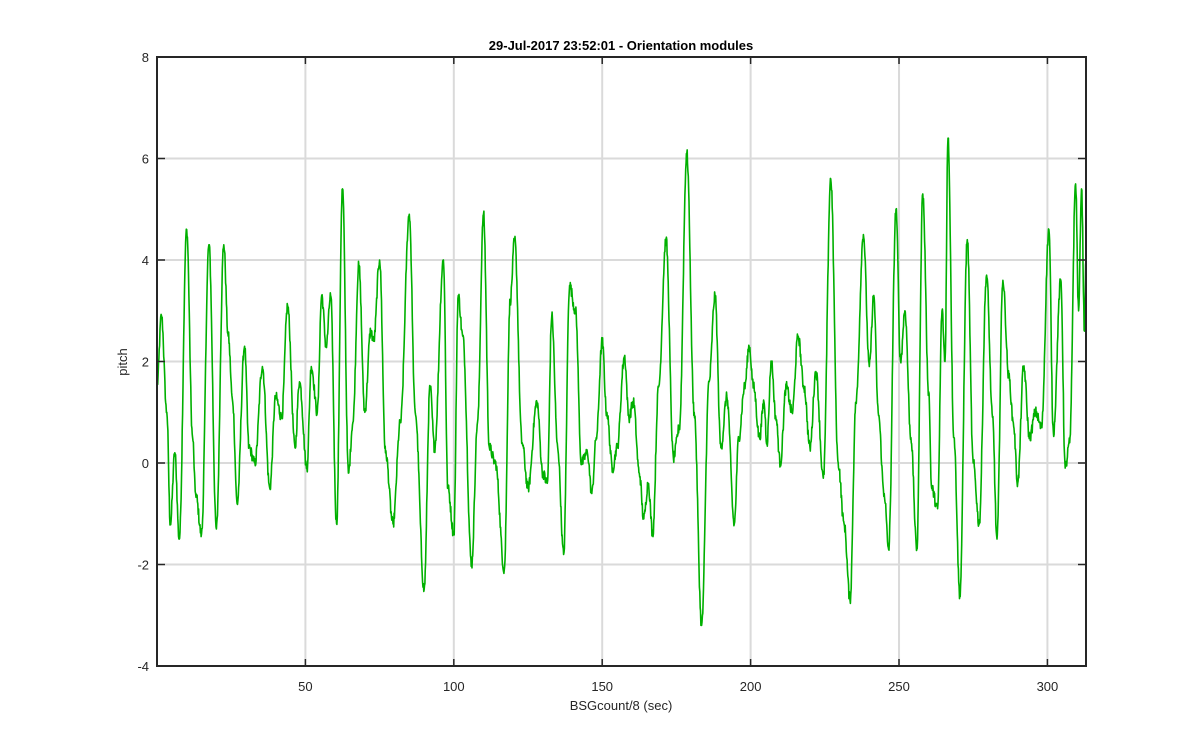 The height and width of the screenshot is (750, 1200). I want to click on y-tick-label: 4, so click(145, 260).